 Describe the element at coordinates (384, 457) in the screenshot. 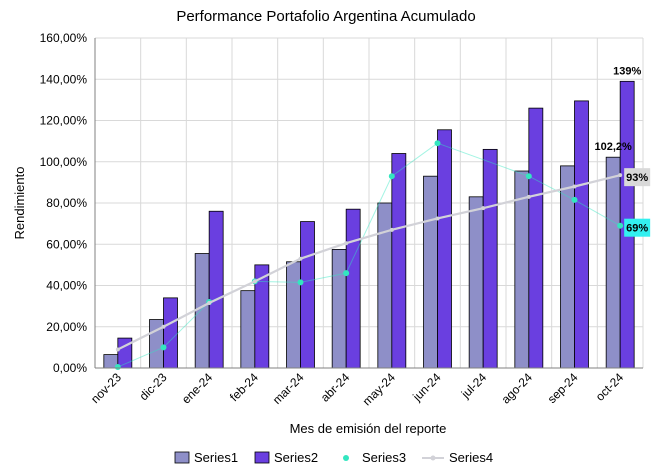

I see `legend-label-series3: Series3` at that location.